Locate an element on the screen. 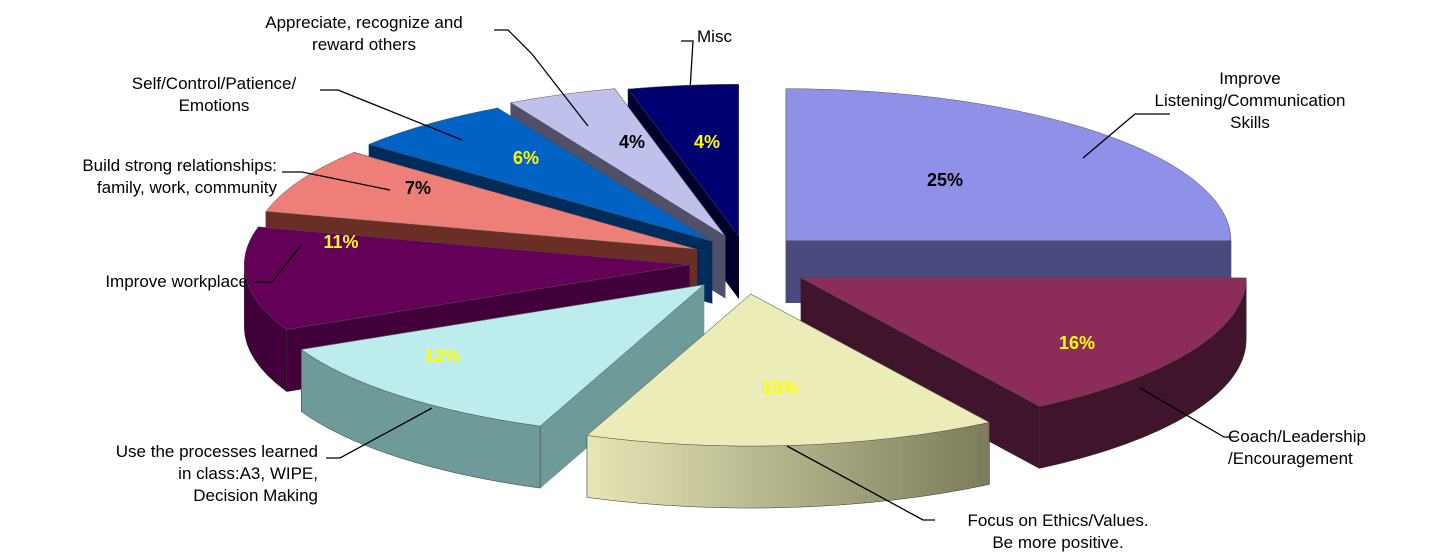 This screenshot has width=1437, height=554. data-label-improve-workplace: 11% is located at coordinates (340, 242).